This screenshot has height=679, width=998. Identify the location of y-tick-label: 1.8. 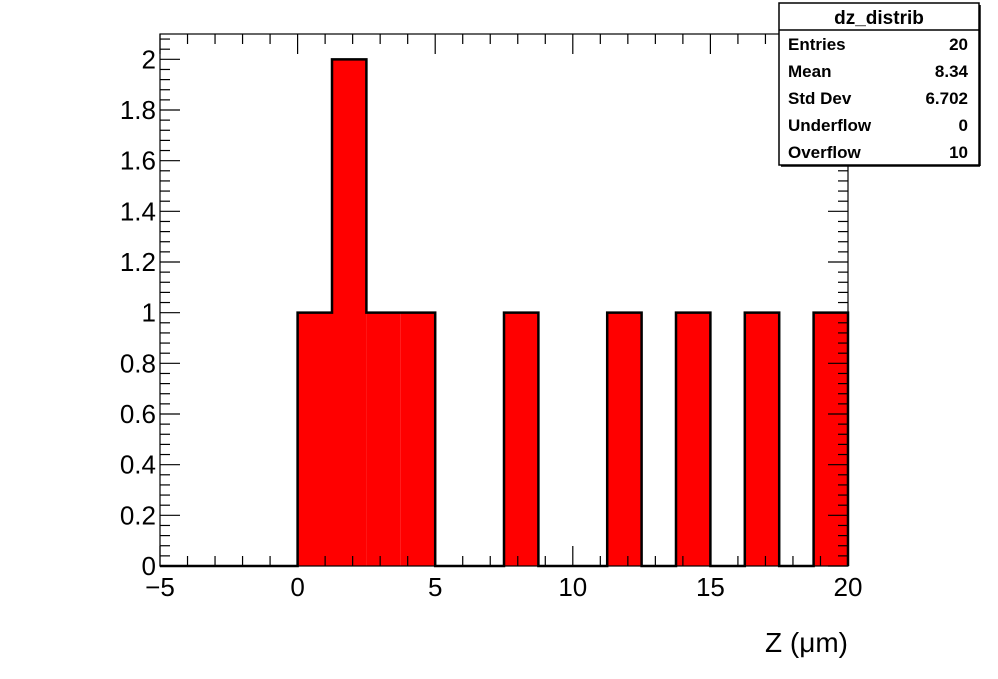
(138, 110).